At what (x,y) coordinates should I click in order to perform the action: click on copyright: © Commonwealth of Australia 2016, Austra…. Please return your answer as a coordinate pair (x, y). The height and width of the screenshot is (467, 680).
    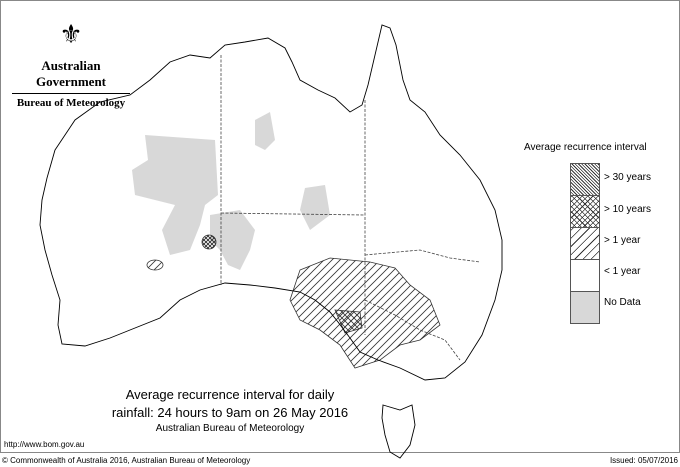
    Looking at the image, I should click on (126, 460).